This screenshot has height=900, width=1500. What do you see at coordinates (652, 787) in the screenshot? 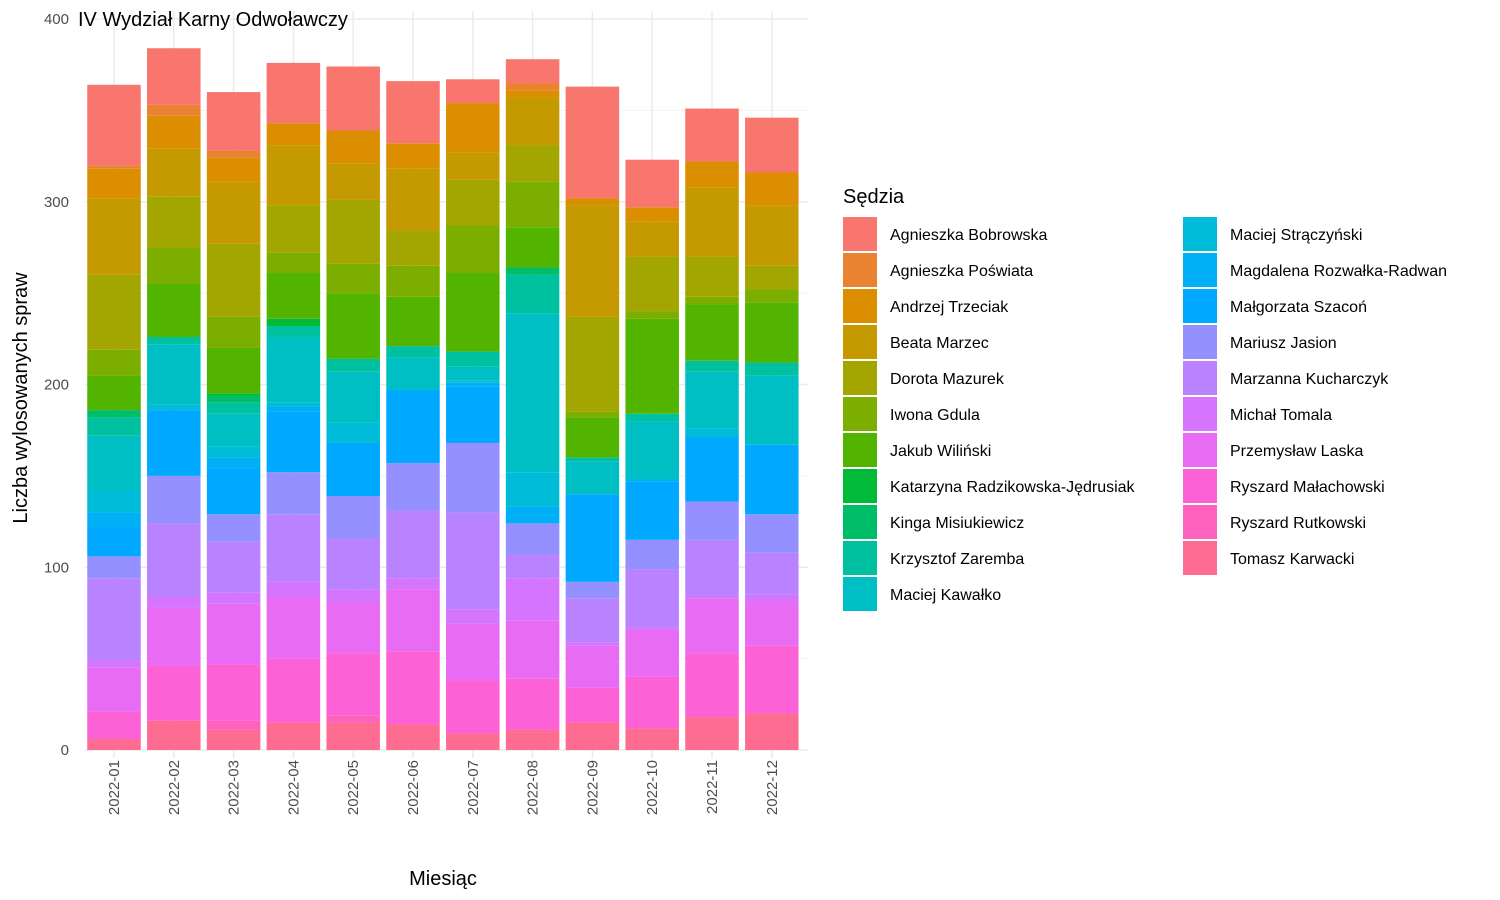
I see `x-tick-label: 2022-10` at bounding box center [652, 787].